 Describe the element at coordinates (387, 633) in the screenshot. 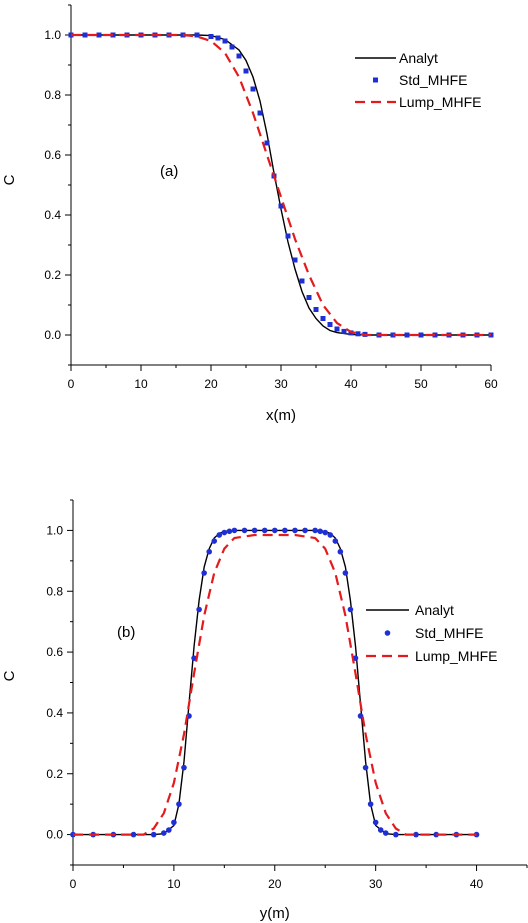

I see `legend-swatch-circle` at that location.